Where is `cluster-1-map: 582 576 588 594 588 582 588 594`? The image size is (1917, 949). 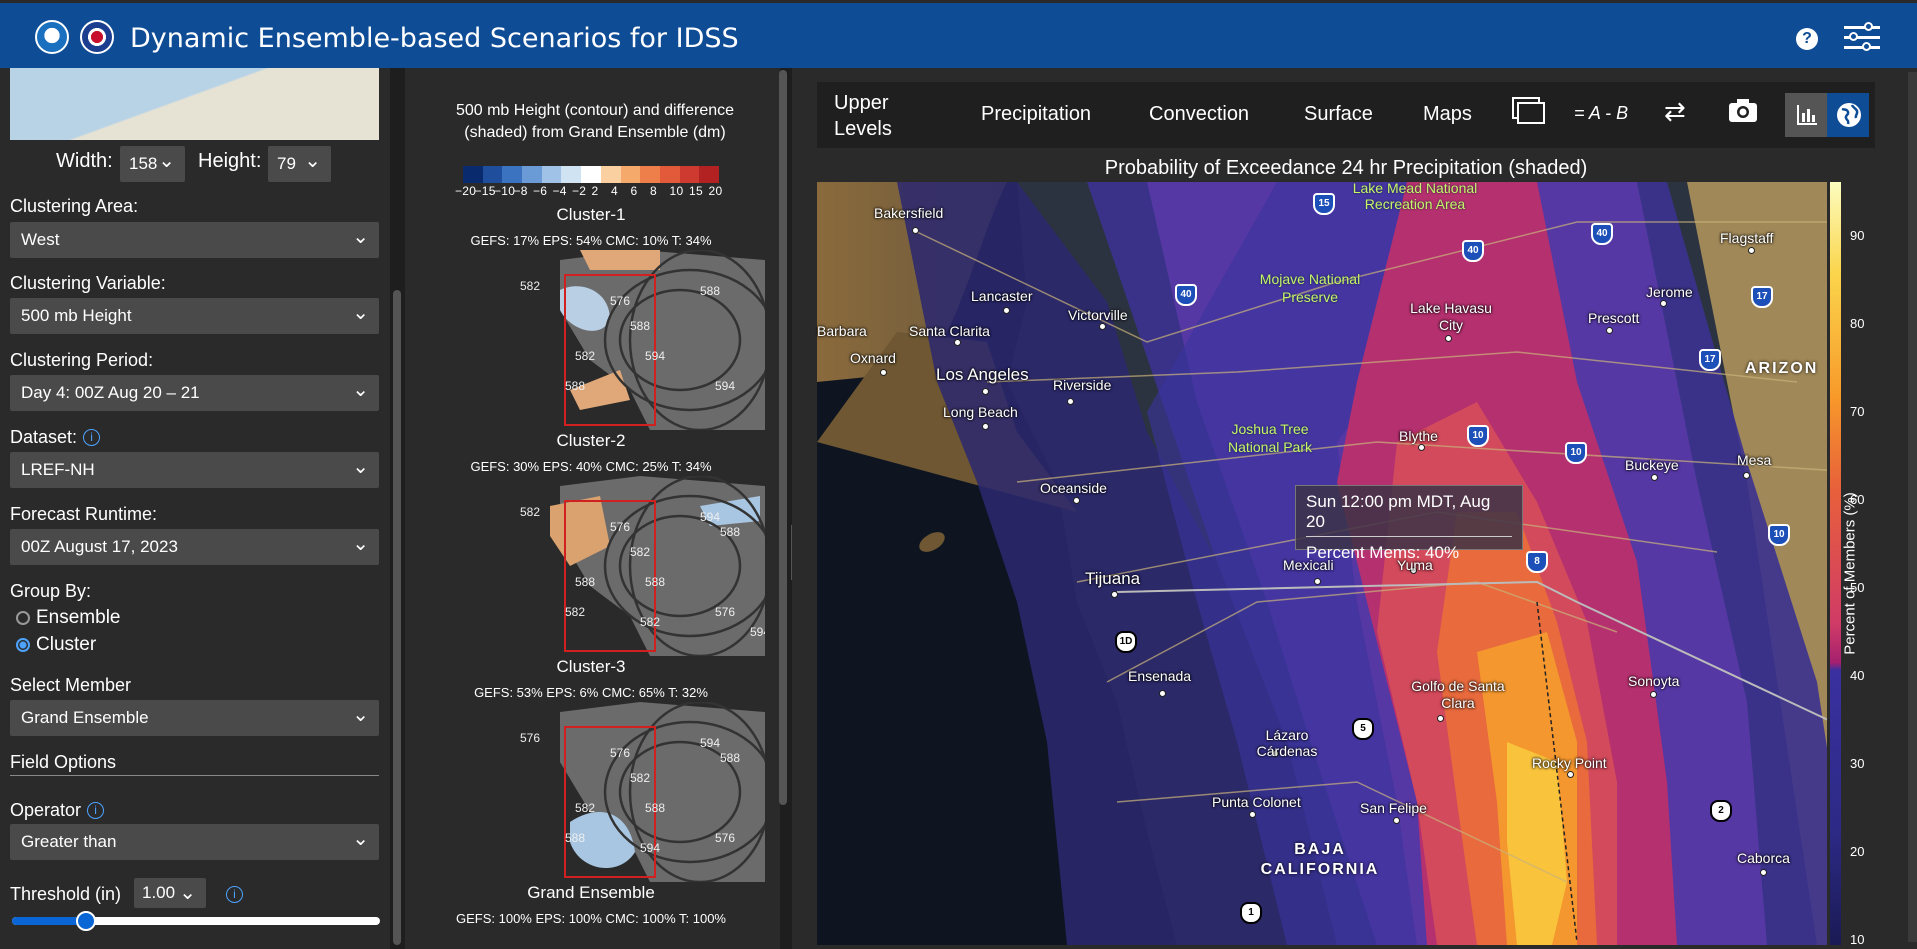
cluster-1-map: 582 576 588 594 588 582 588 594 is located at coordinates (612, 340).